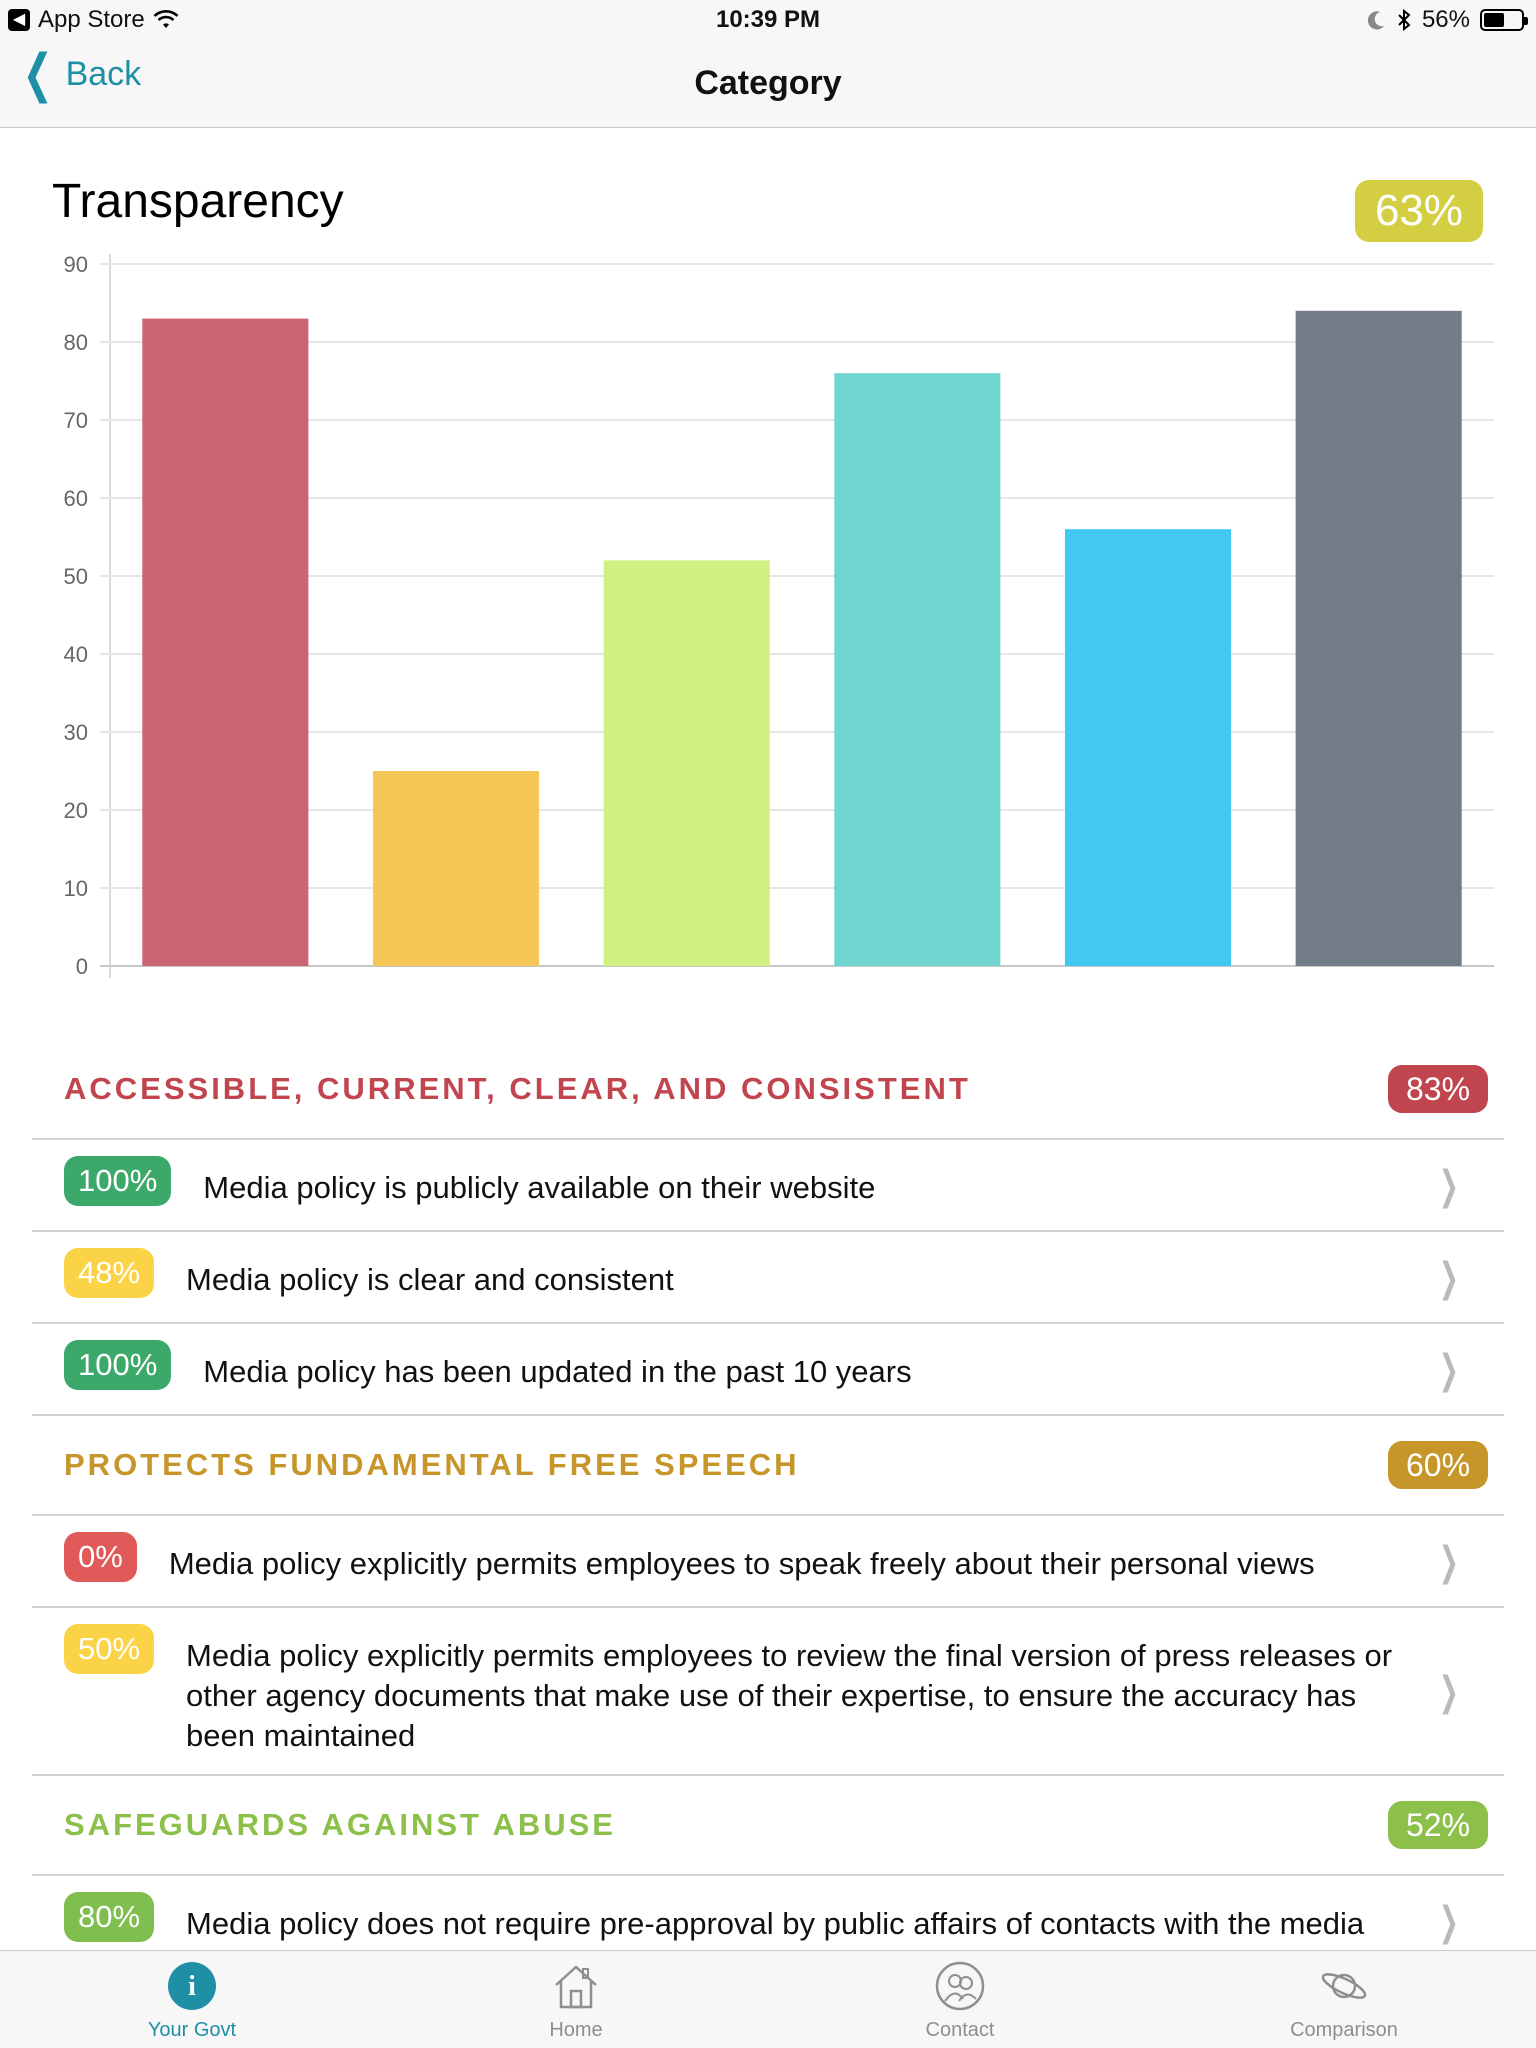 The width and height of the screenshot is (1536, 2048). I want to click on navigation-bar: ❮ Back Category, so click(768, 84).